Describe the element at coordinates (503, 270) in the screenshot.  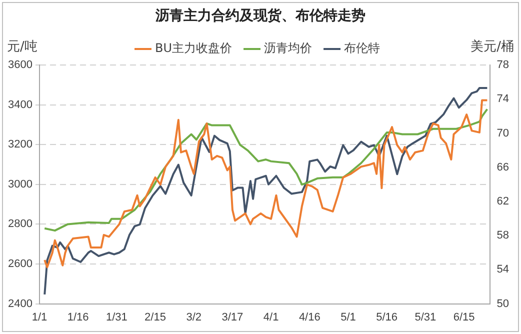
I see `y2-tick-label: 54` at that location.